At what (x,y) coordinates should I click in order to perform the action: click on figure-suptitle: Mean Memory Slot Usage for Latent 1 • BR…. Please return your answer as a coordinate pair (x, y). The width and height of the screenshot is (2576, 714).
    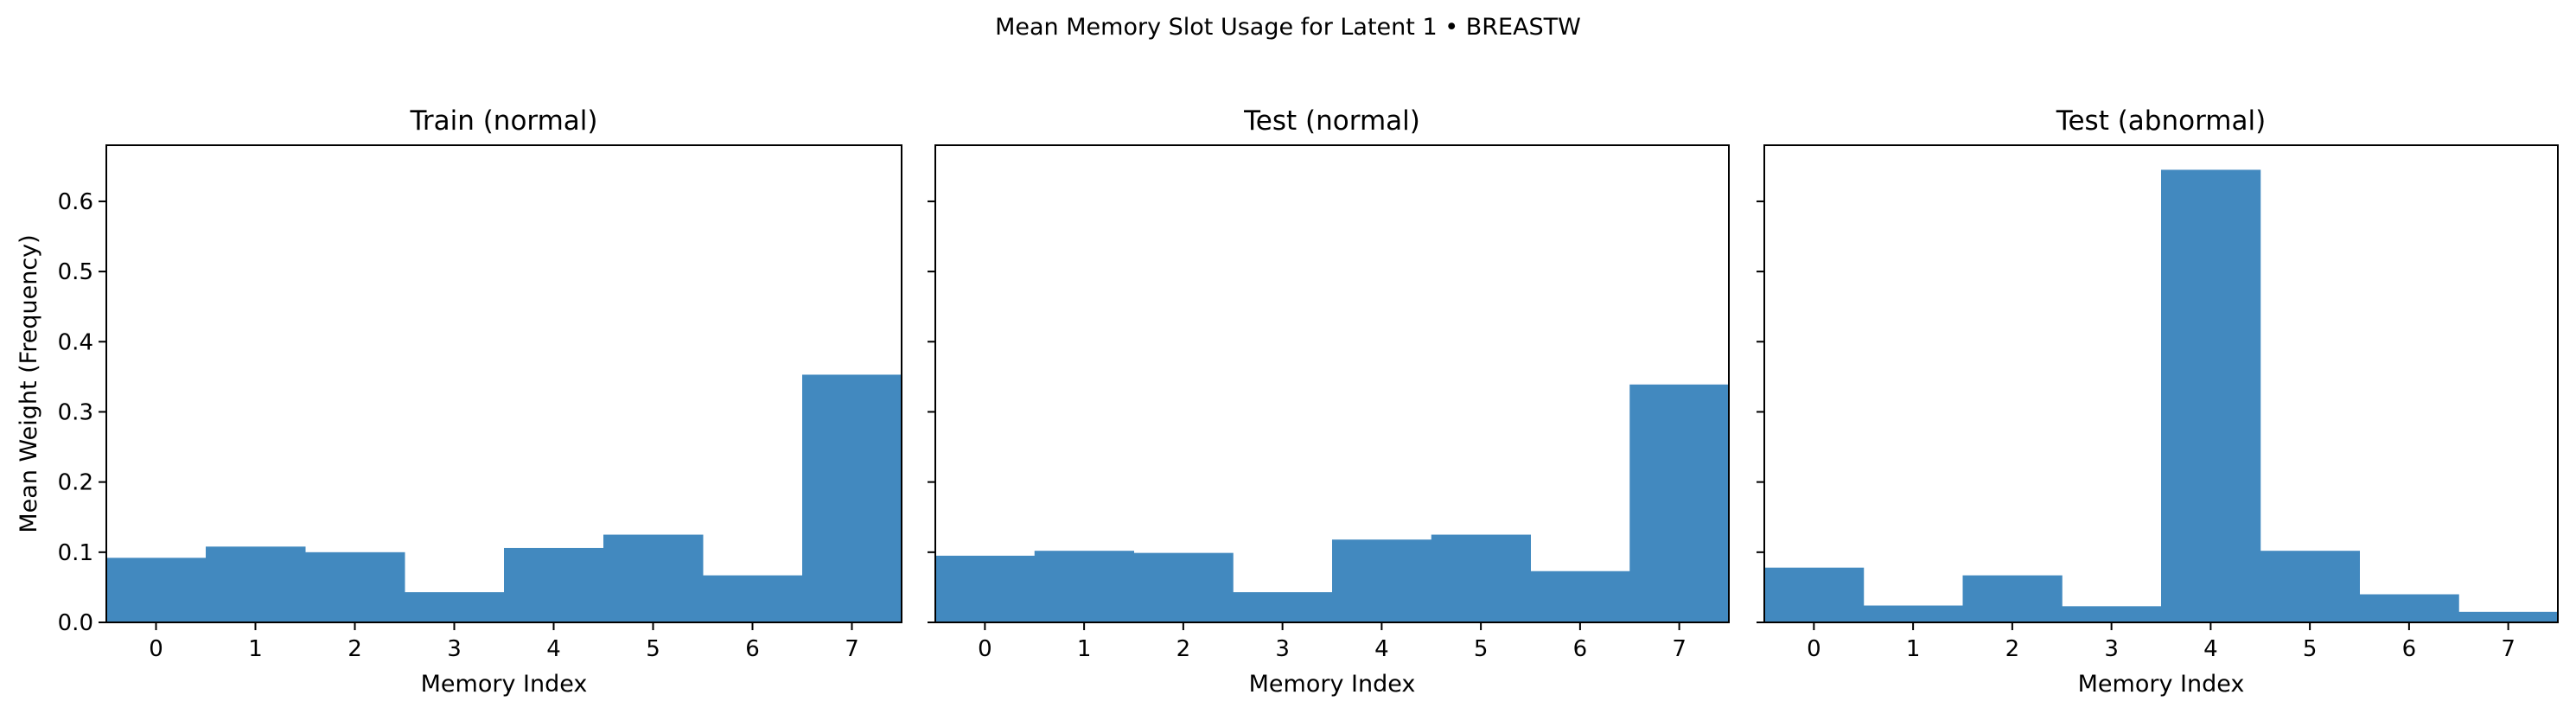
    Looking at the image, I should click on (1288, 28).